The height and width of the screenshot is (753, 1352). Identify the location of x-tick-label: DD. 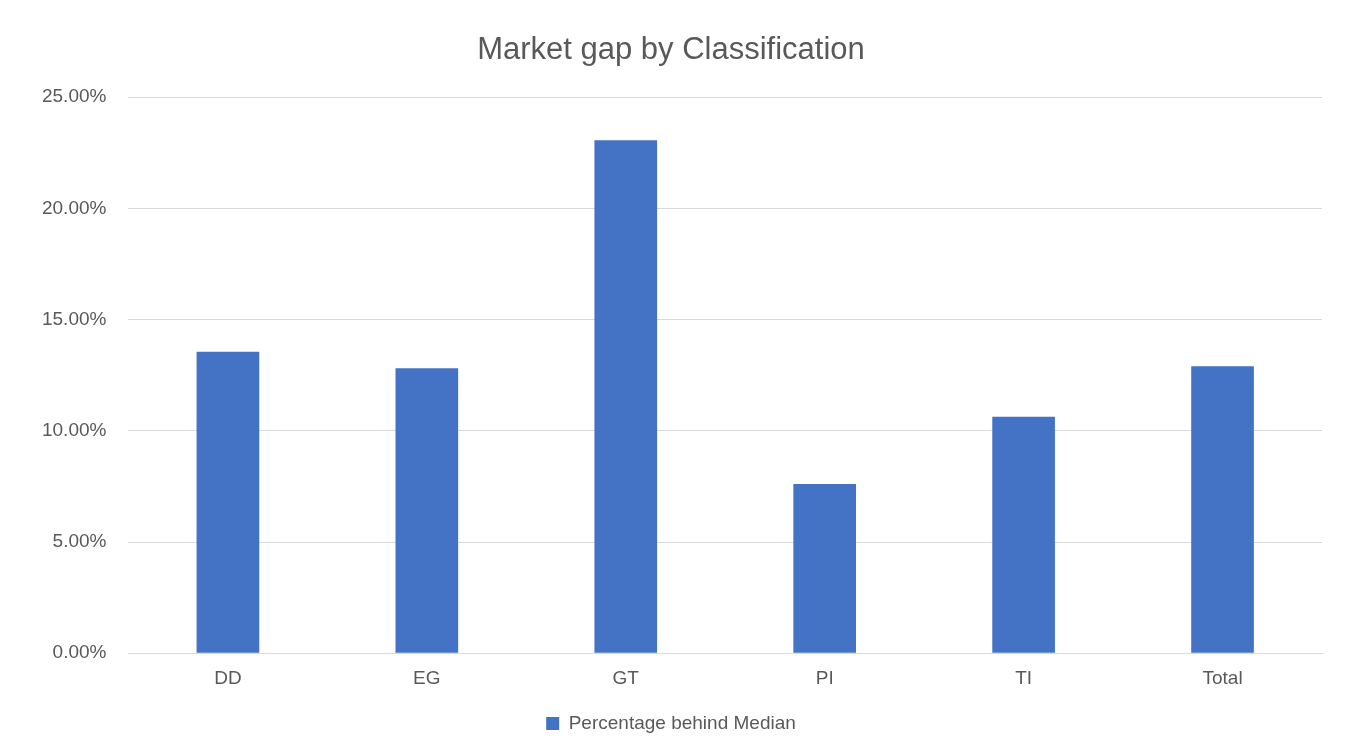
(228, 677).